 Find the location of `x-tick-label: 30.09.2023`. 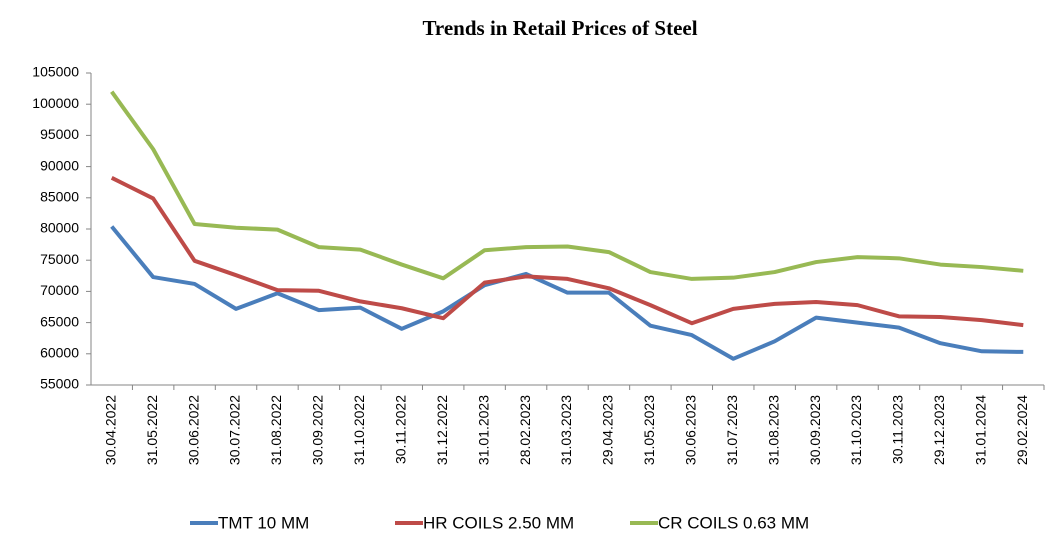

x-tick-label: 30.09.2023 is located at coordinates (815, 430).